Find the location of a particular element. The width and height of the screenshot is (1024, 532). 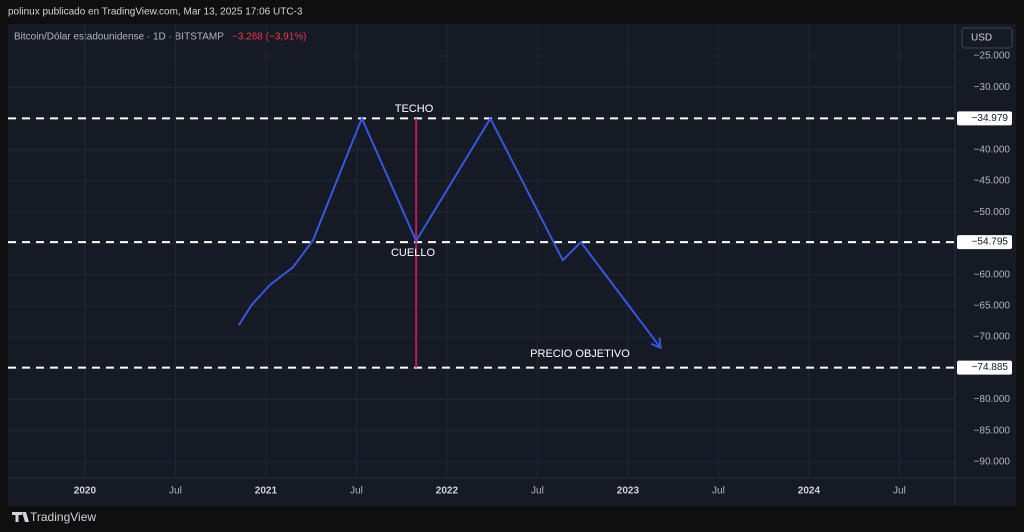

y-tick-label: −65.000 is located at coordinates (992, 305).